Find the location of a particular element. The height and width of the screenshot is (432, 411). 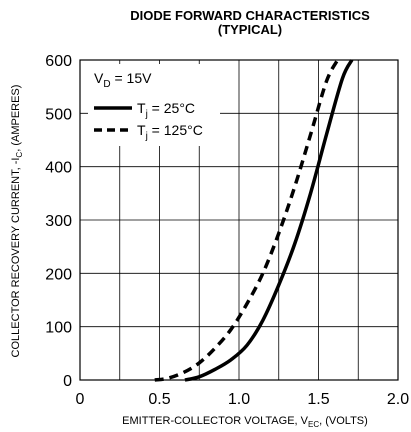

y-tick-label: 100 is located at coordinates (58, 328).